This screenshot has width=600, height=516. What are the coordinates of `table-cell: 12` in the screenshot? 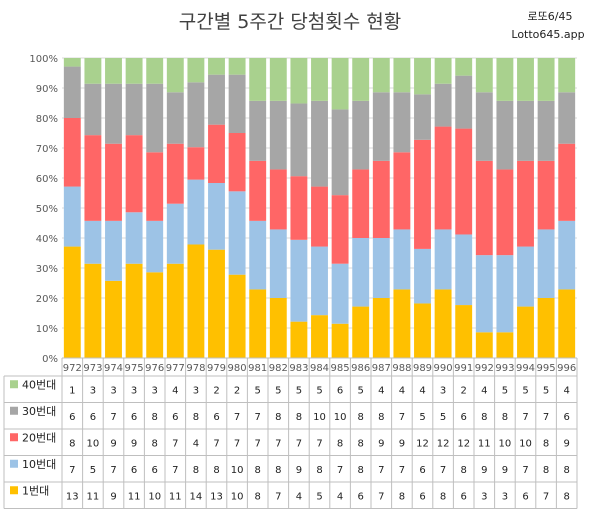 It's located at (443, 443).